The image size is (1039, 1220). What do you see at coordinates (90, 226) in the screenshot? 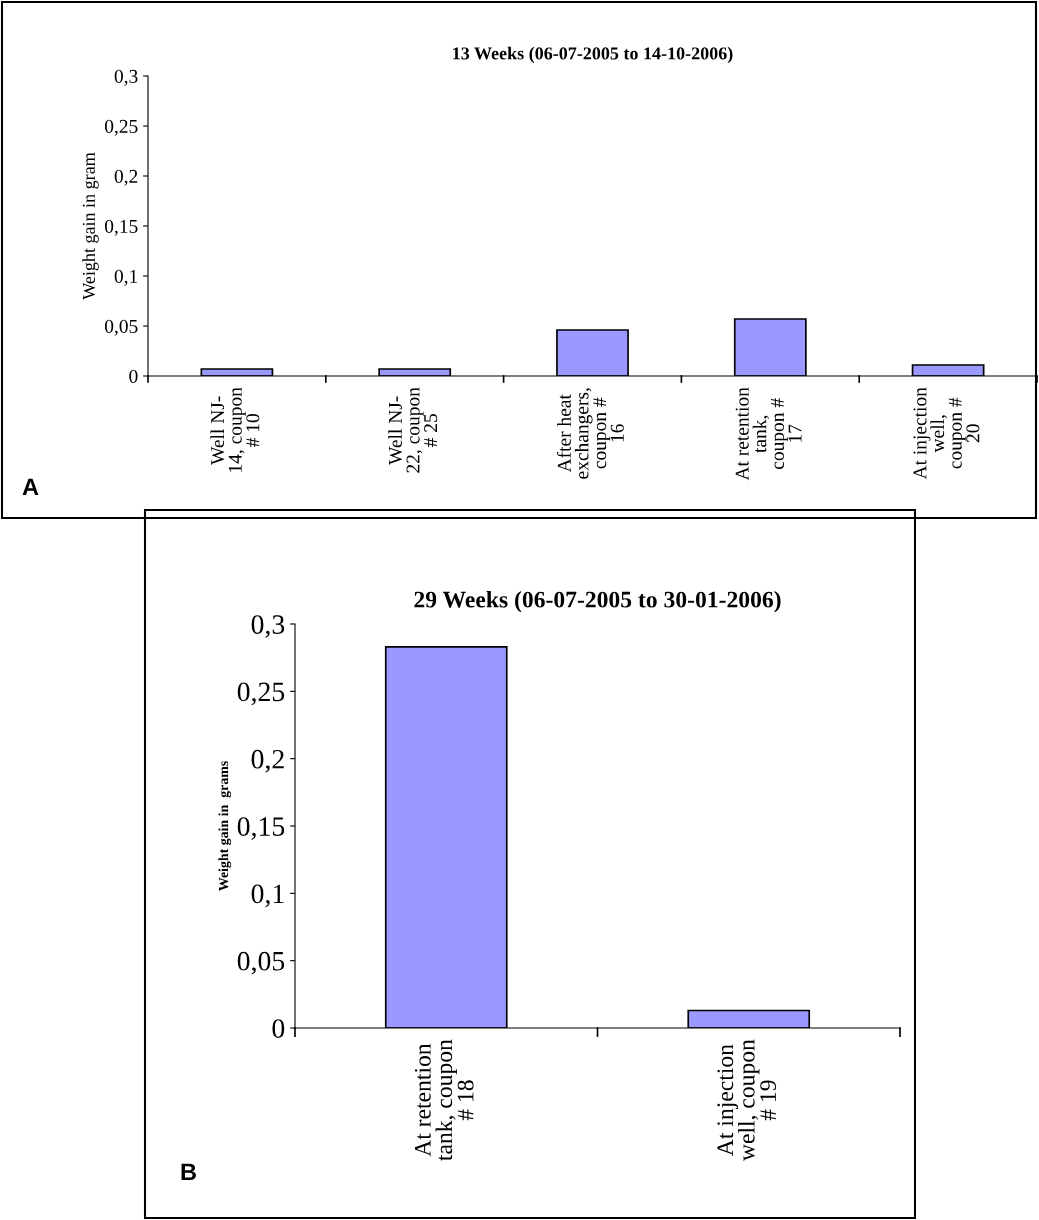
I see `y-axis-title: Weight gain in gram` at bounding box center [90, 226].